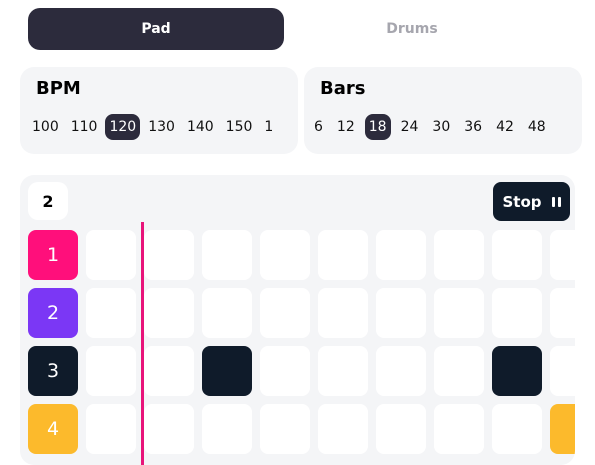 Image resolution: width=595 pixels, height=465 pixels. Describe the element at coordinates (345, 127) in the screenshot. I see `bars-option: 12` at that location.